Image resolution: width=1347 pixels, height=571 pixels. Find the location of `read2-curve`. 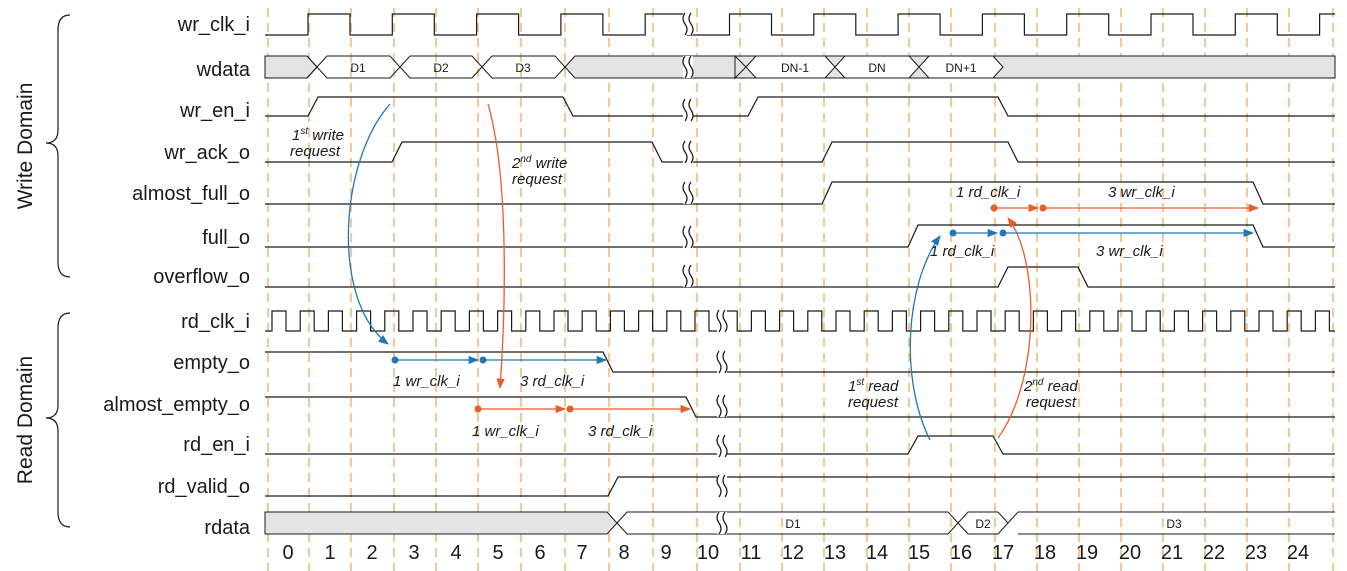

read2-curve is located at coordinates (1014, 328).